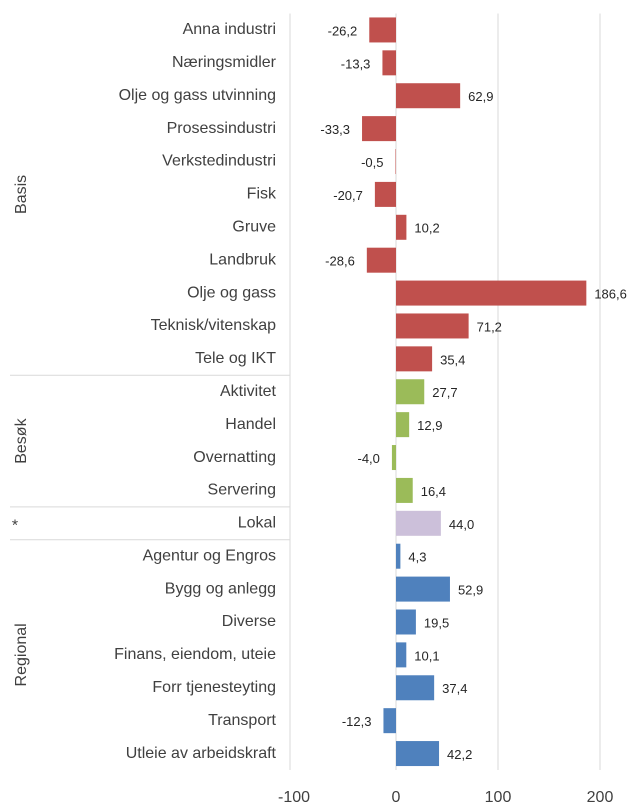 The image size is (636, 803). I want to click on category-label: Agentur og Engros, so click(209, 555).